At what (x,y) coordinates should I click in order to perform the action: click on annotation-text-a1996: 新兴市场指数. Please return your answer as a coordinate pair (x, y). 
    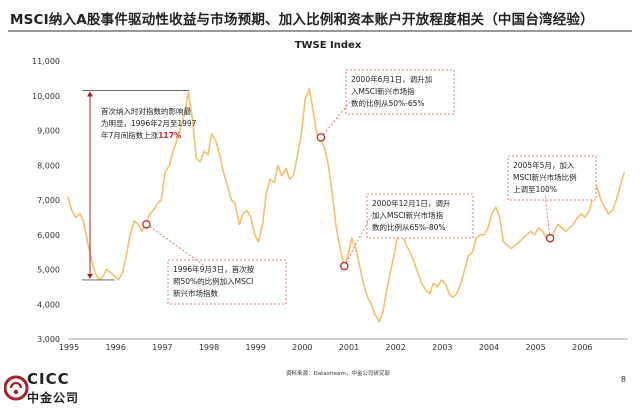
    Looking at the image, I should click on (195, 293).